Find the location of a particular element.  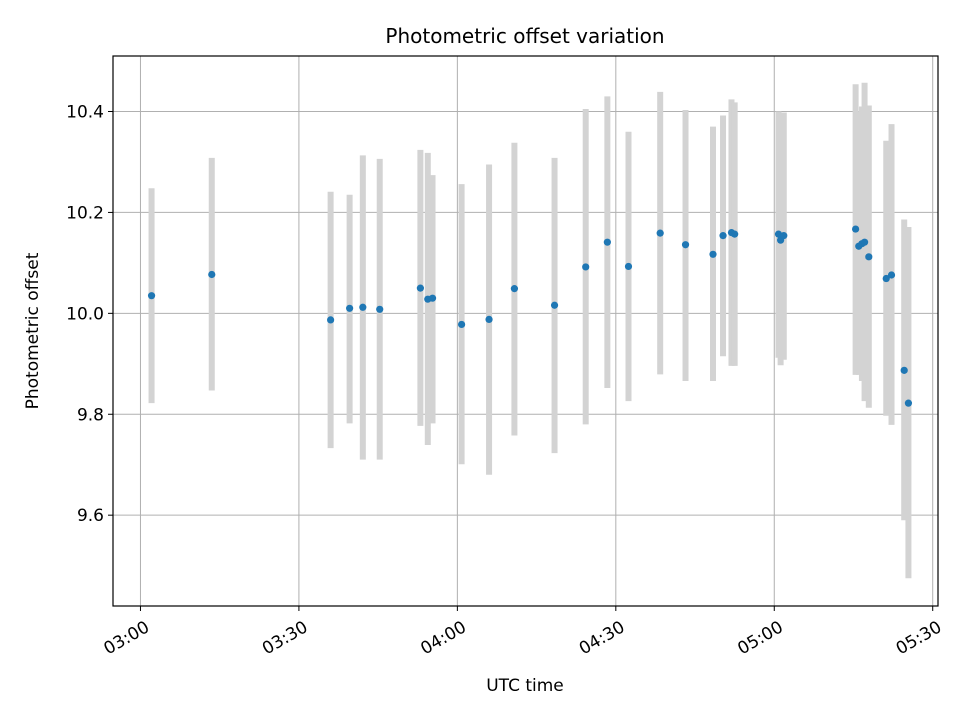

y-tick-label: 10.0 is located at coordinates (85, 314).